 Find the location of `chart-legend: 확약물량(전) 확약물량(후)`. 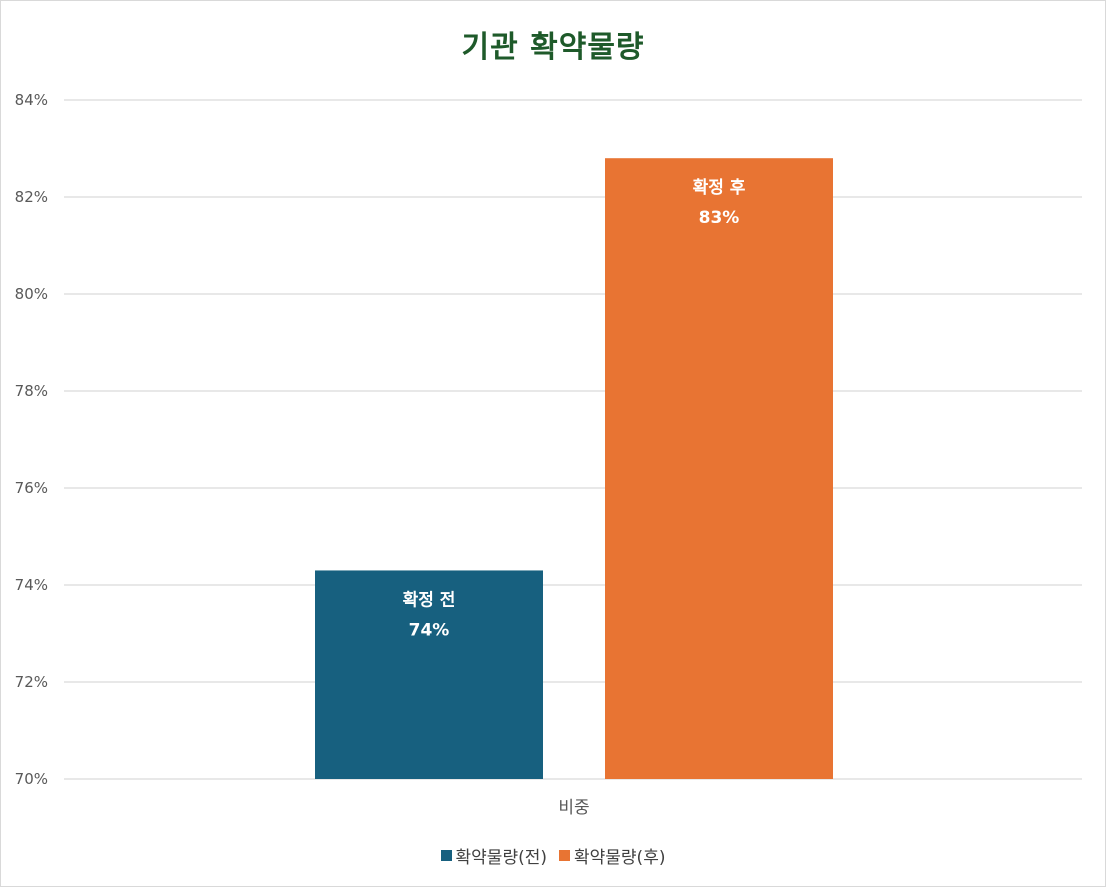

chart-legend: 확약물량(전) 확약물량(후) is located at coordinates (553, 855).